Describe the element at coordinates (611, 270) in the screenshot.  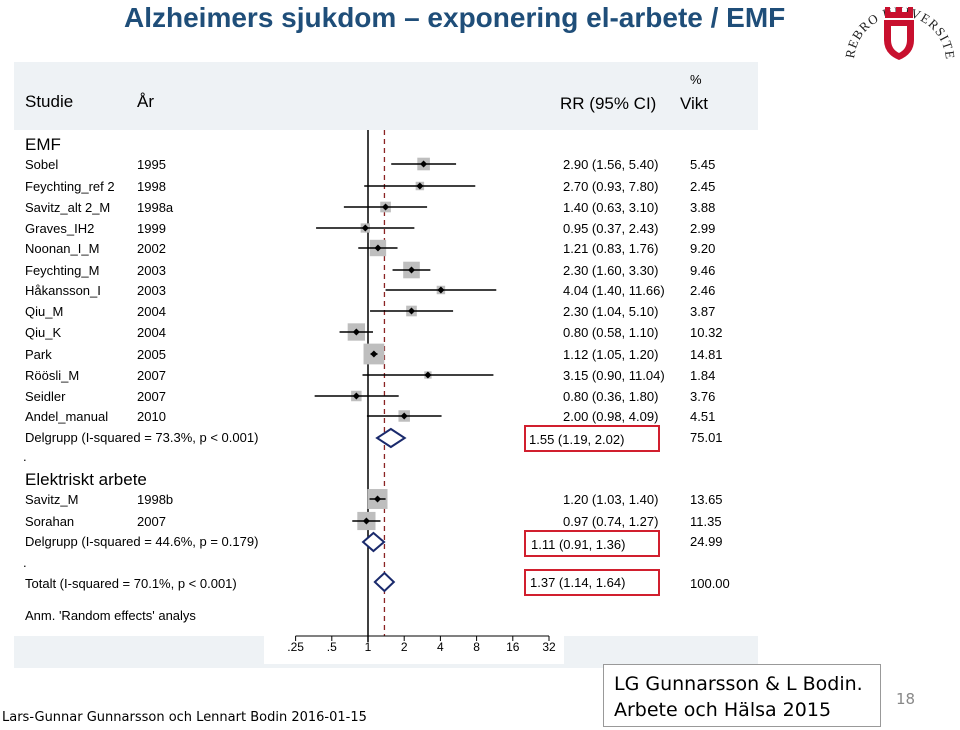
I see `study-ci: 2.30 (1.60, 3.30)` at that location.